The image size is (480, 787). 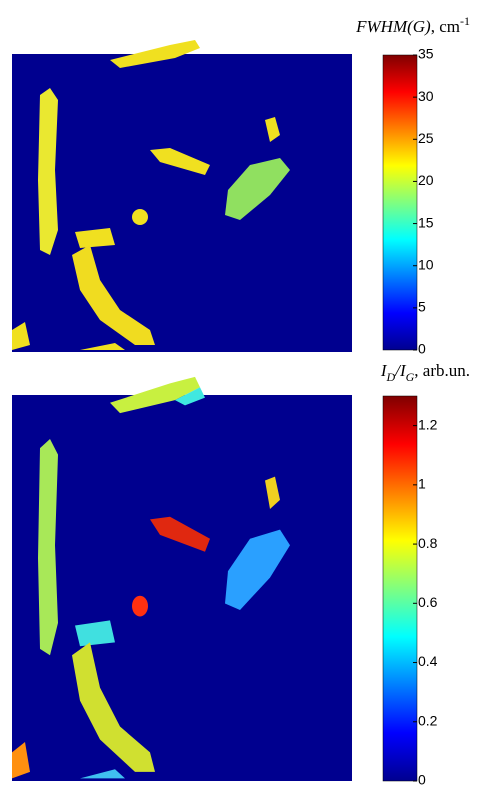 I want to click on colorbar-tick-label: 1.2, so click(x=428, y=424).